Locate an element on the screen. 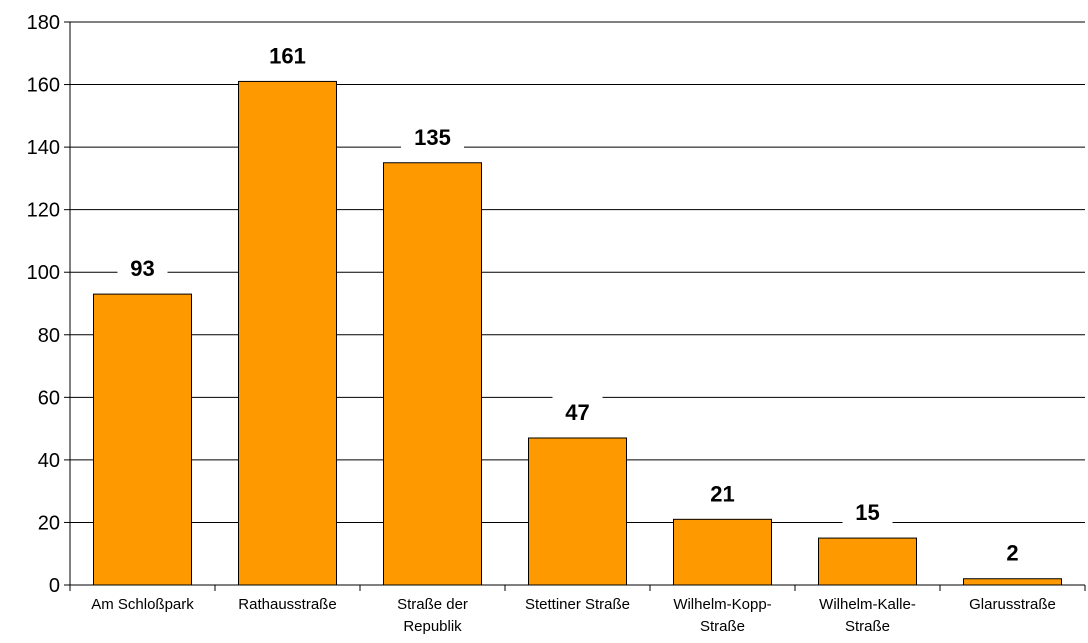  y-tick-label: 120 is located at coordinates (43, 211).